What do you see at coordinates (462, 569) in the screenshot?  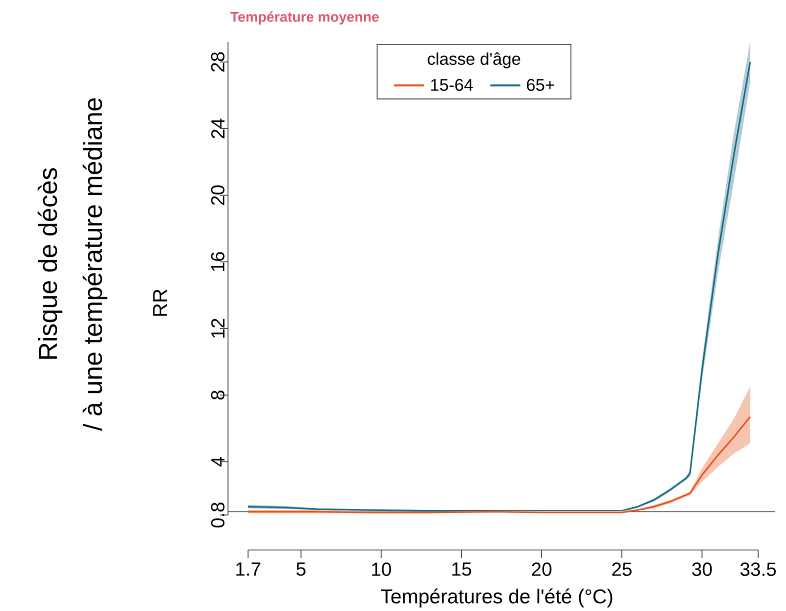 I see `x-tick-label: 15` at bounding box center [462, 569].